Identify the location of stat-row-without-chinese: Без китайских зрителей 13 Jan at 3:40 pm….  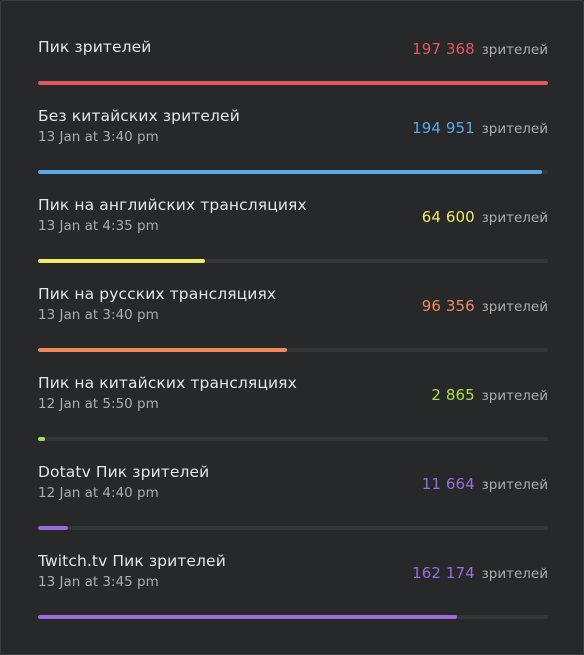
(293, 151).